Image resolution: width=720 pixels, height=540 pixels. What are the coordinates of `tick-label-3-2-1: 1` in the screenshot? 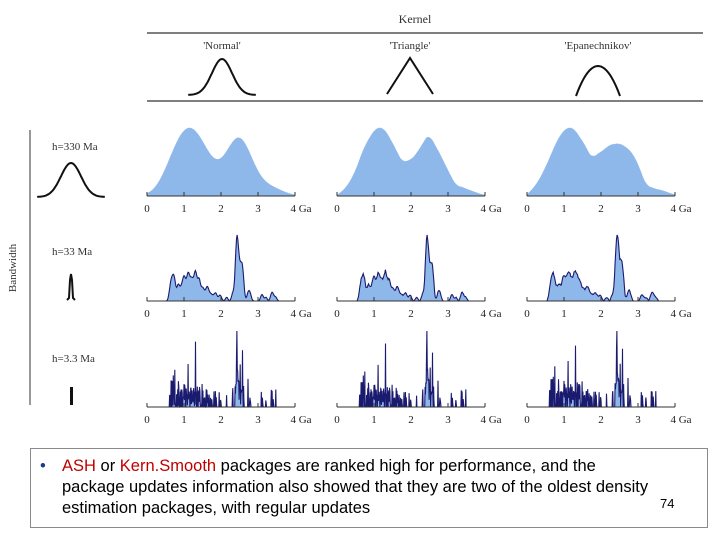 It's located at (564, 314).